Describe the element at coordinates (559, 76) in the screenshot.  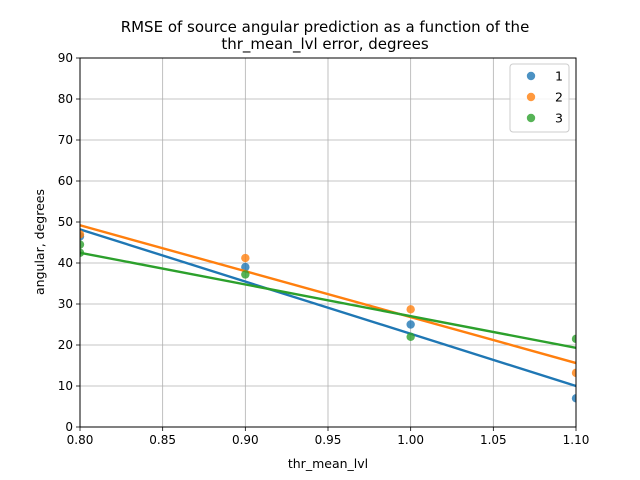
I see `legend-label: 1` at that location.